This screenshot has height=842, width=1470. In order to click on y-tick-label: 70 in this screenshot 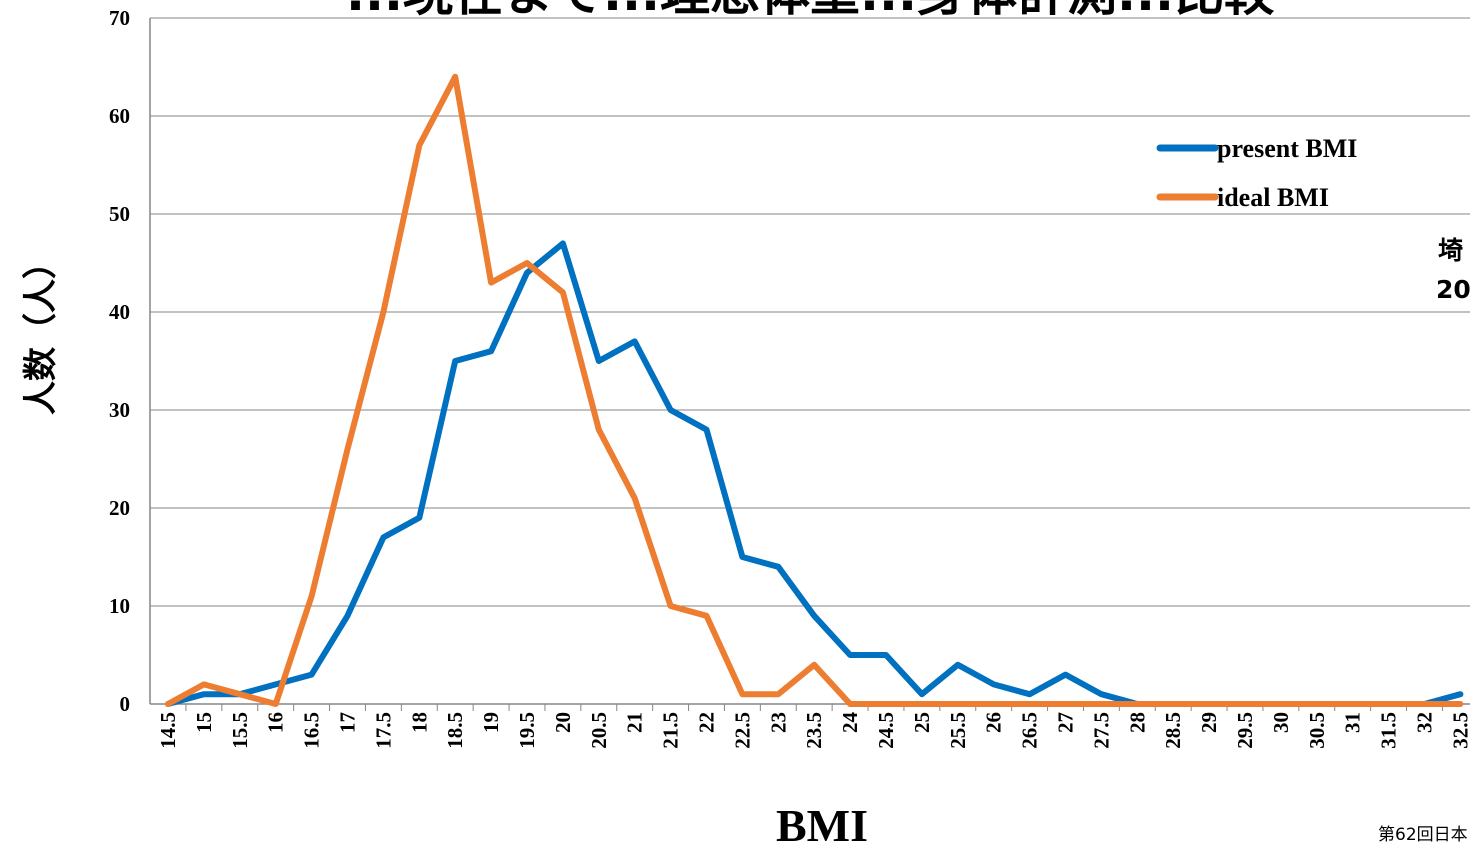, I will do `click(119, 18)`.